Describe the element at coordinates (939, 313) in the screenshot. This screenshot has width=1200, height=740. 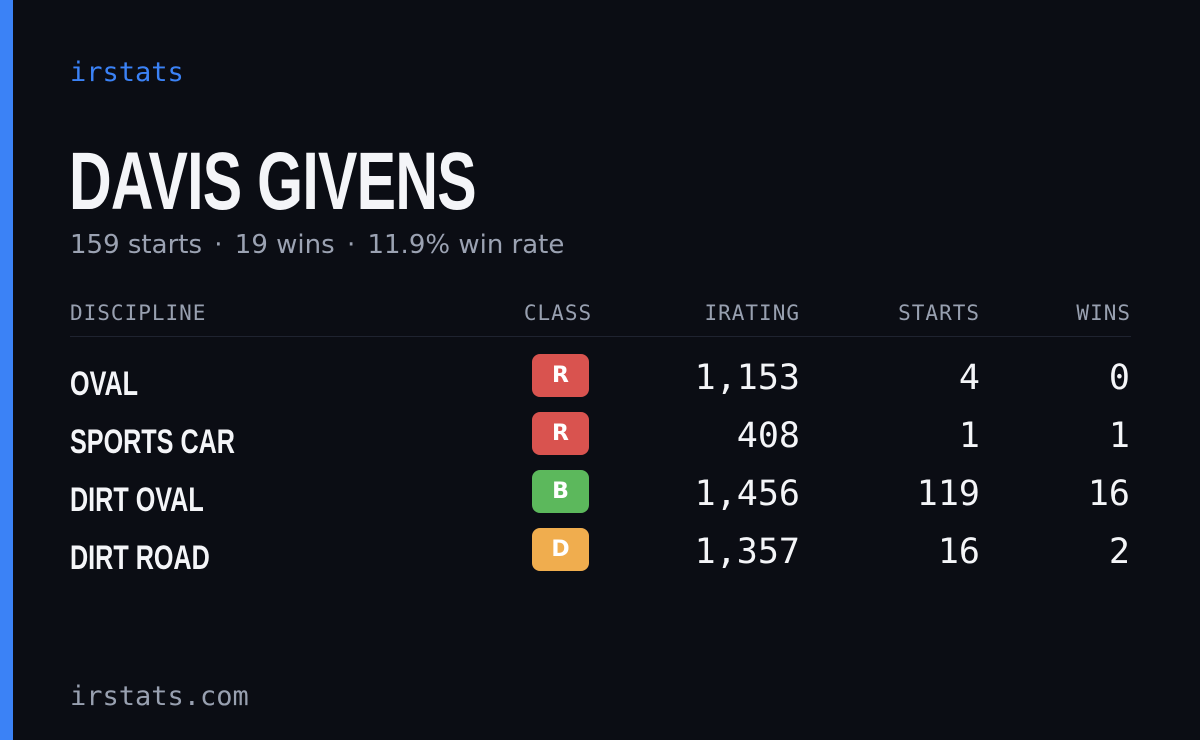
I see `header-starts: STARTS` at that location.